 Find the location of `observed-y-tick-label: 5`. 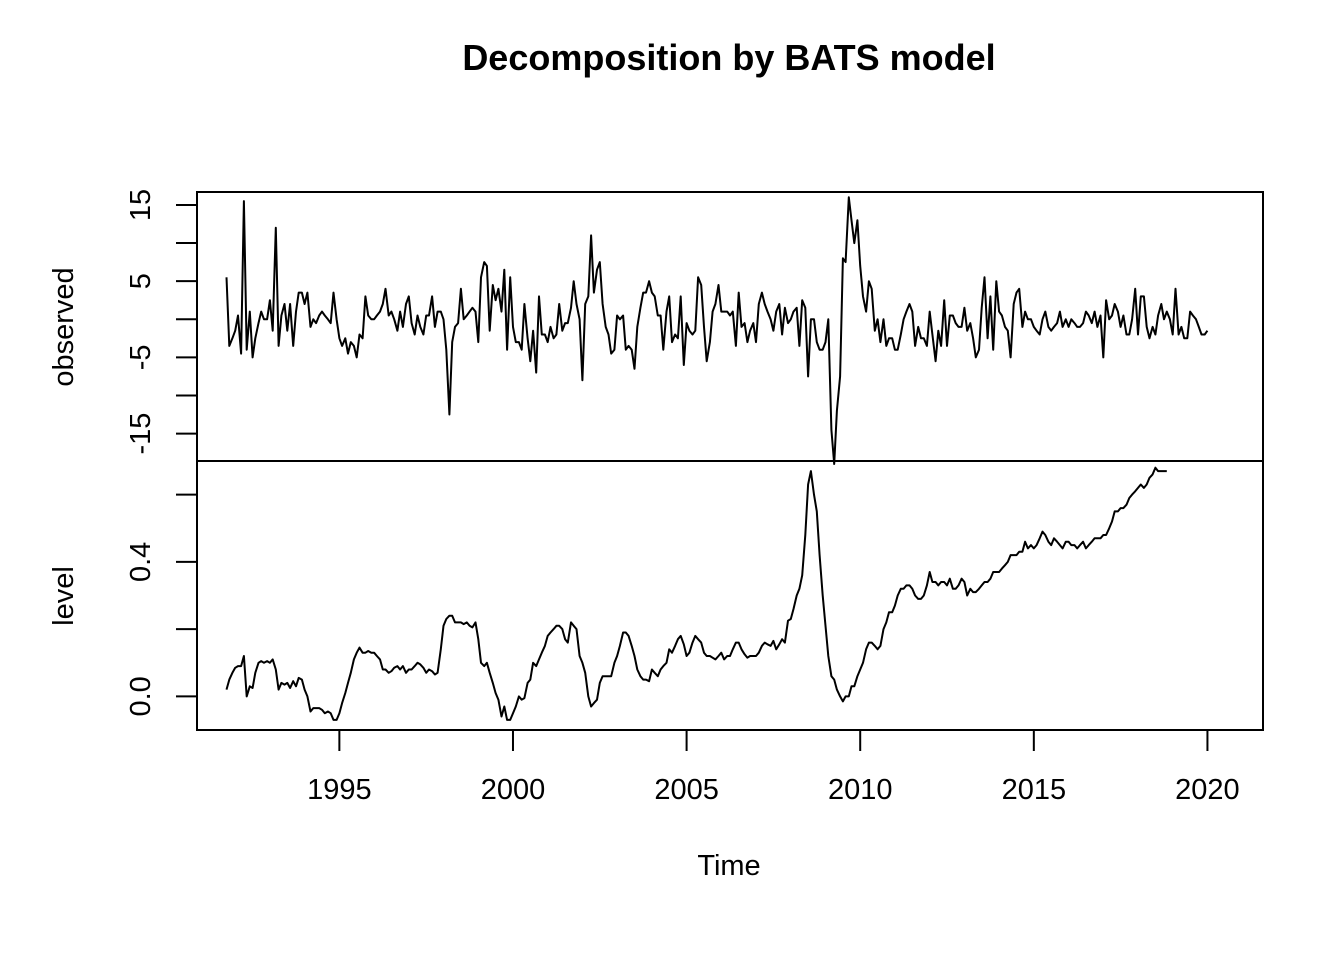

observed-y-tick-label: 5 is located at coordinates (141, 281).